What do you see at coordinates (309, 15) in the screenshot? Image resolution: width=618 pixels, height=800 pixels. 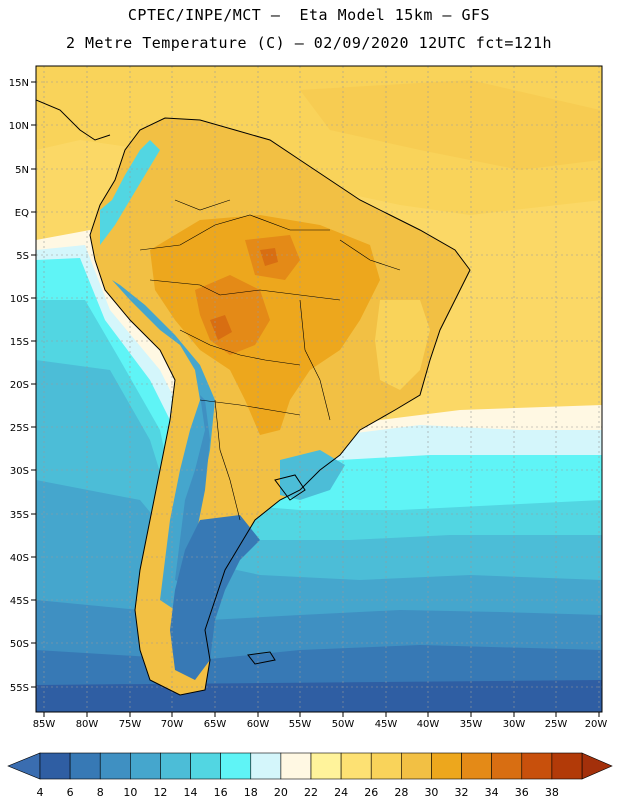 I see `title-line-1: CPTEC/INPE/MCT – Eta Model 15km – GFS` at bounding box center [309, 15].